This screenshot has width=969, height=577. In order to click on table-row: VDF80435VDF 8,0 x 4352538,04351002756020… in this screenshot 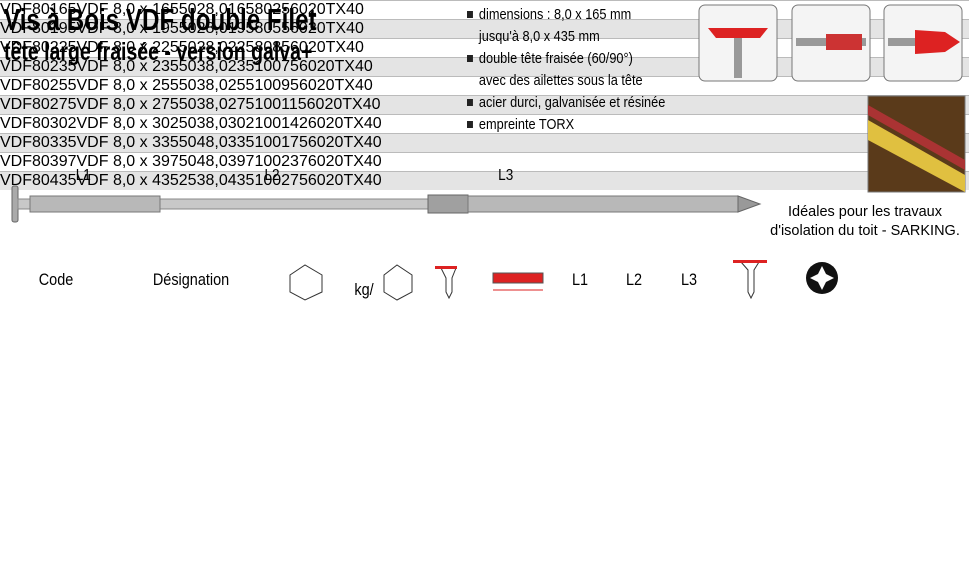, I will do `click(484, 180)`.